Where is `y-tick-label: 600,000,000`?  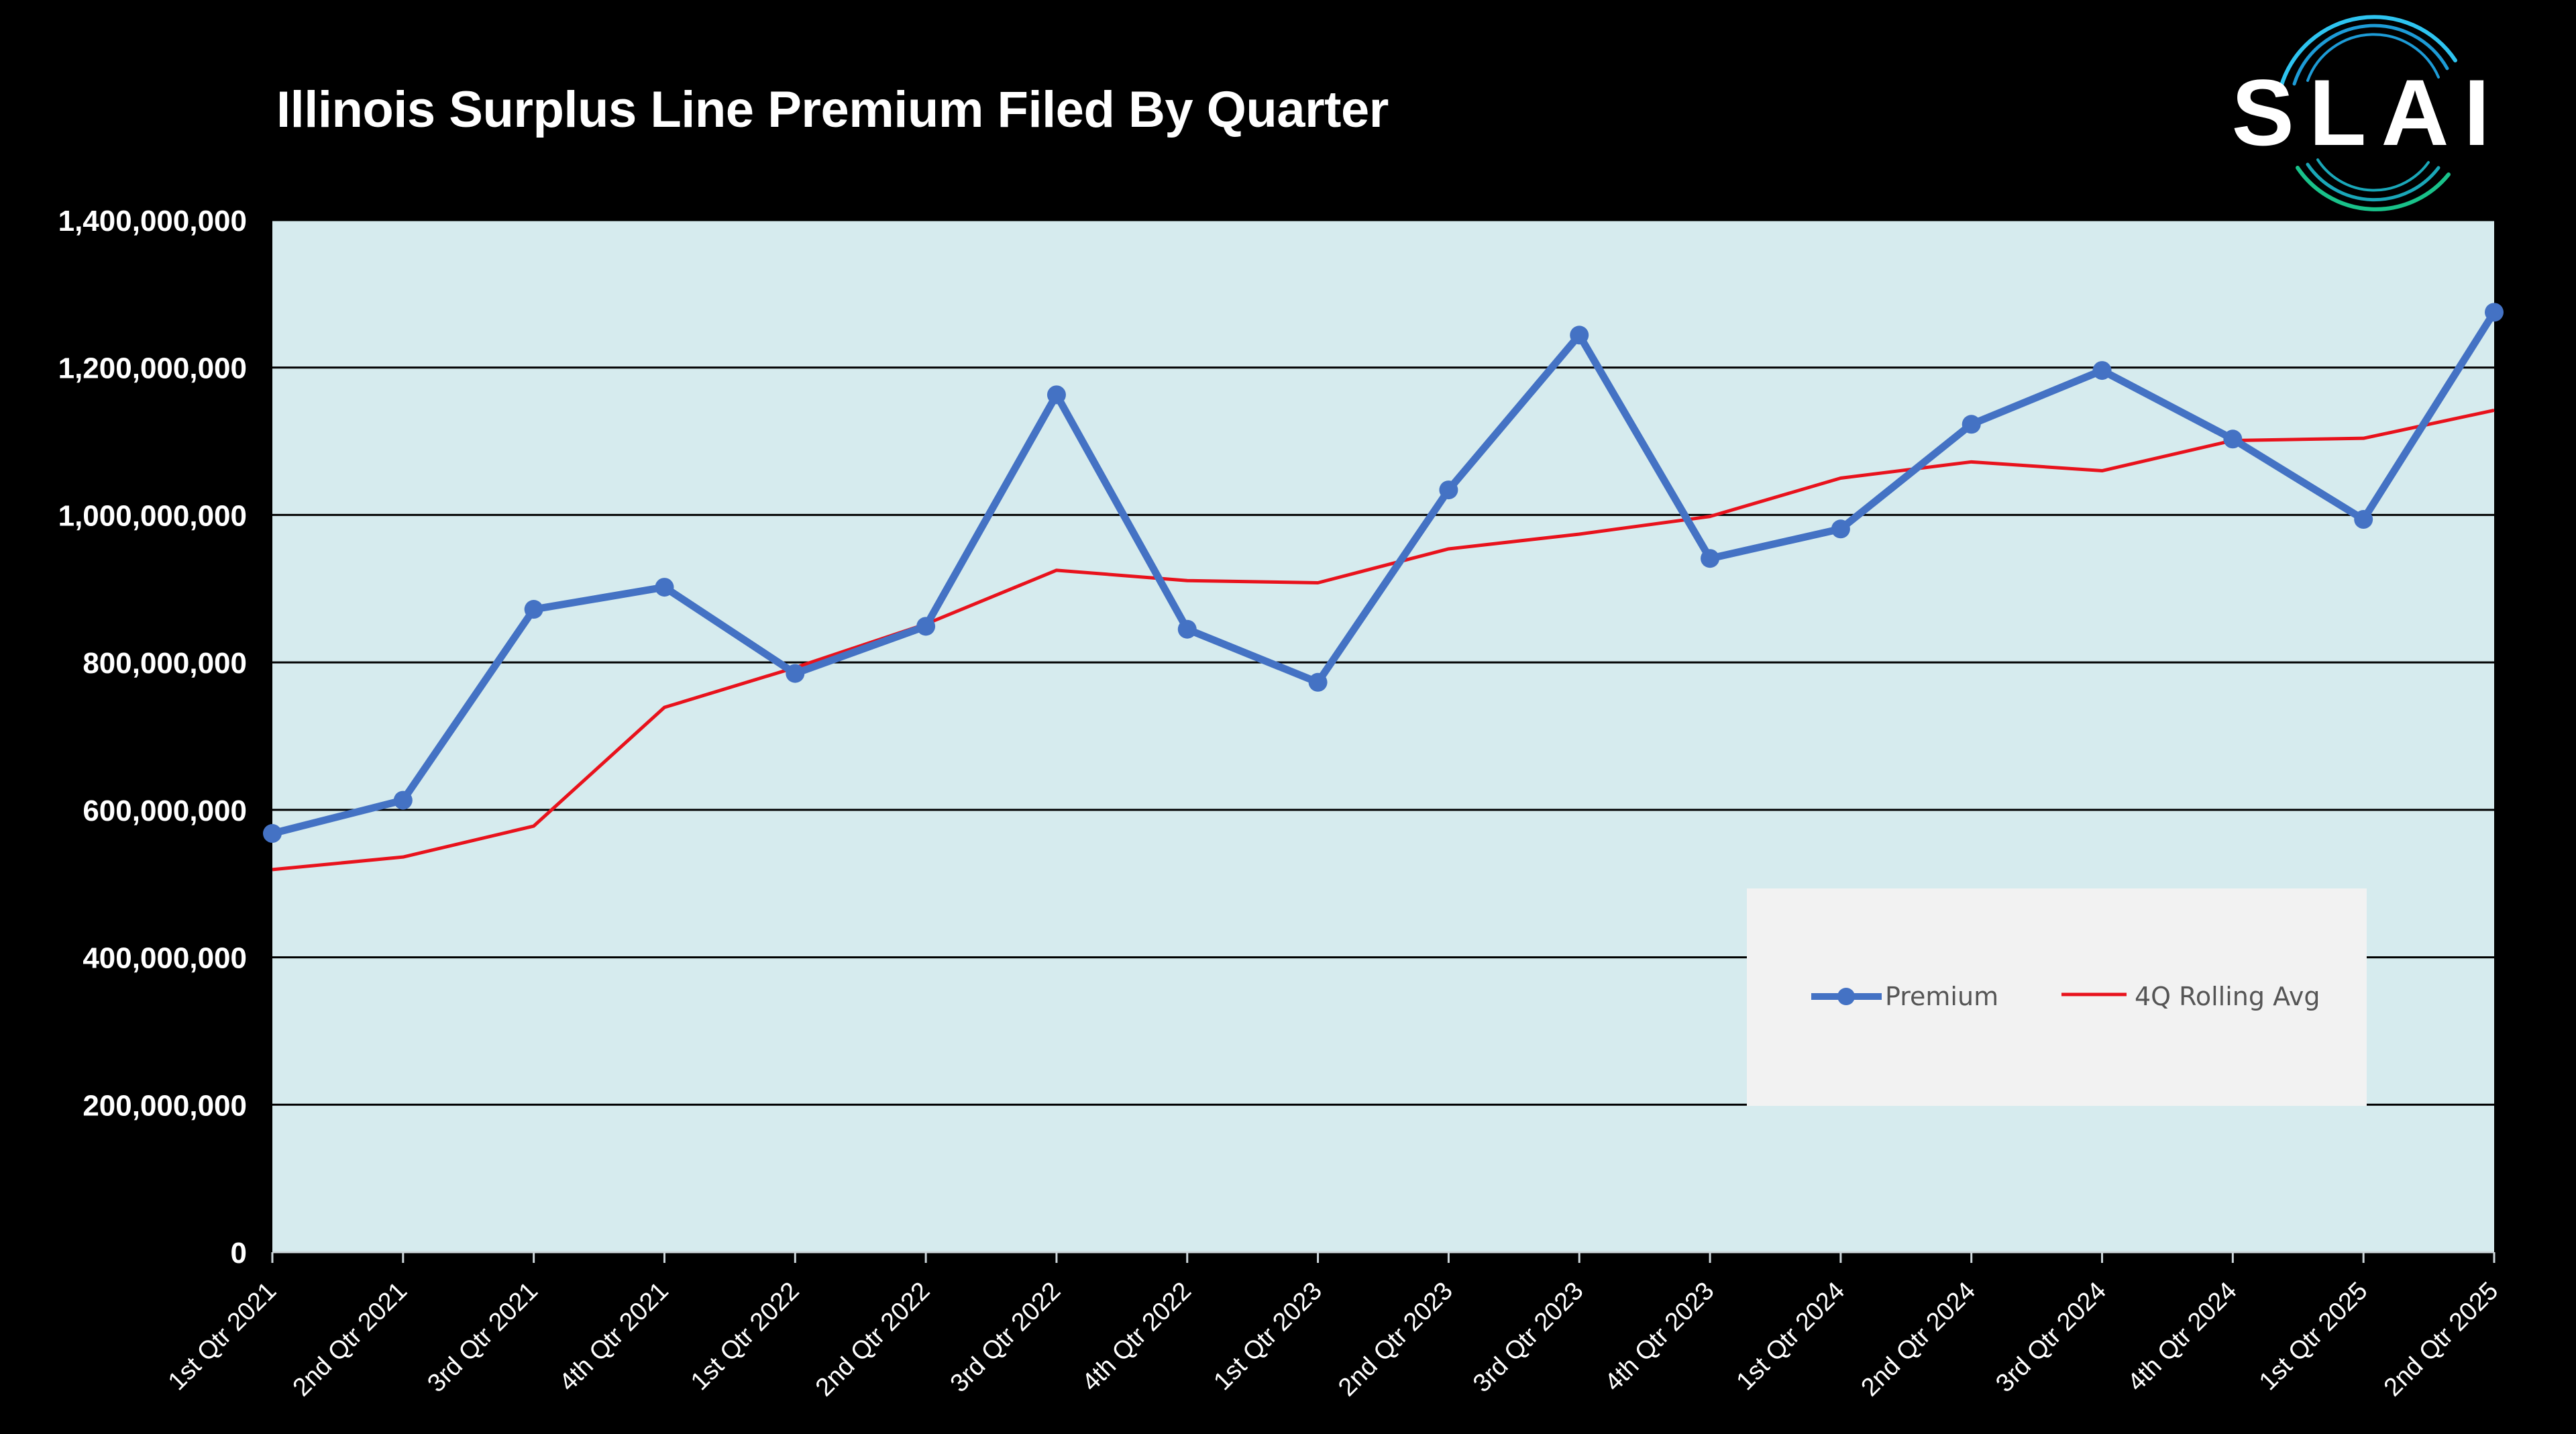 y-tick-label: 600,000,000 is located at coordinates (165, 811).